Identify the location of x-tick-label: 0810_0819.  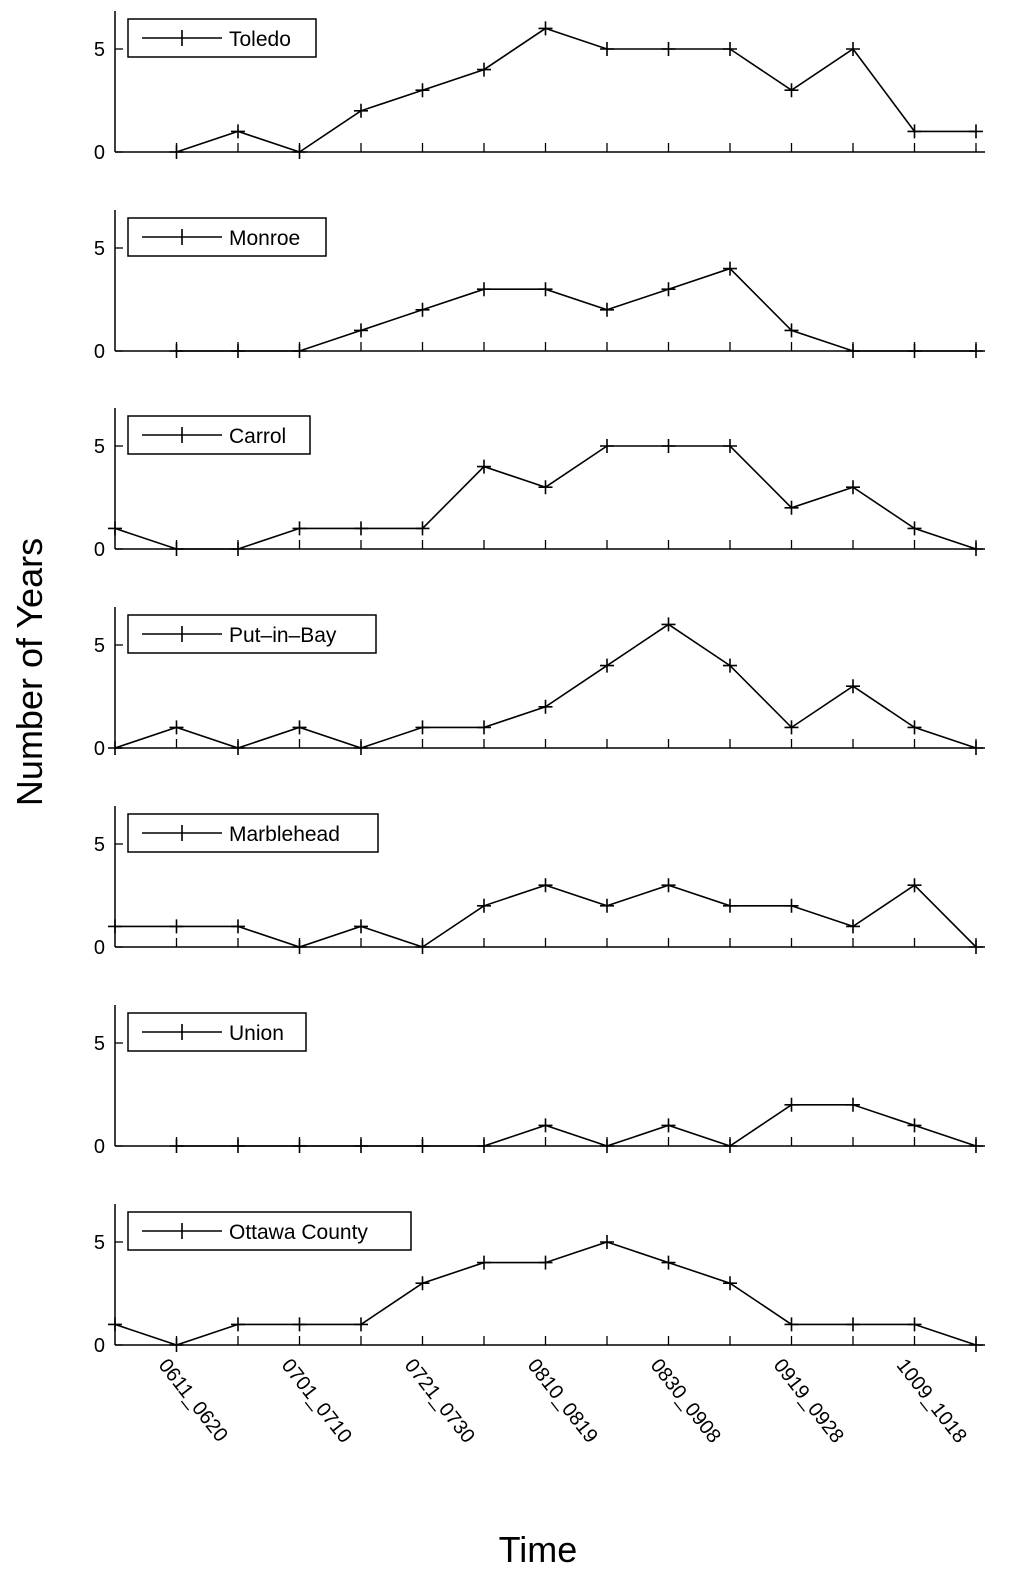
(562, 1401).